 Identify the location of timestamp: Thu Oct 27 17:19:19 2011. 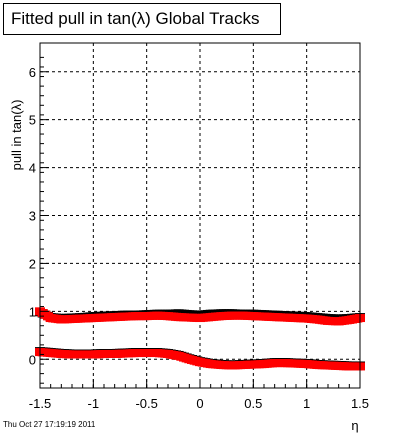
(49, 424).